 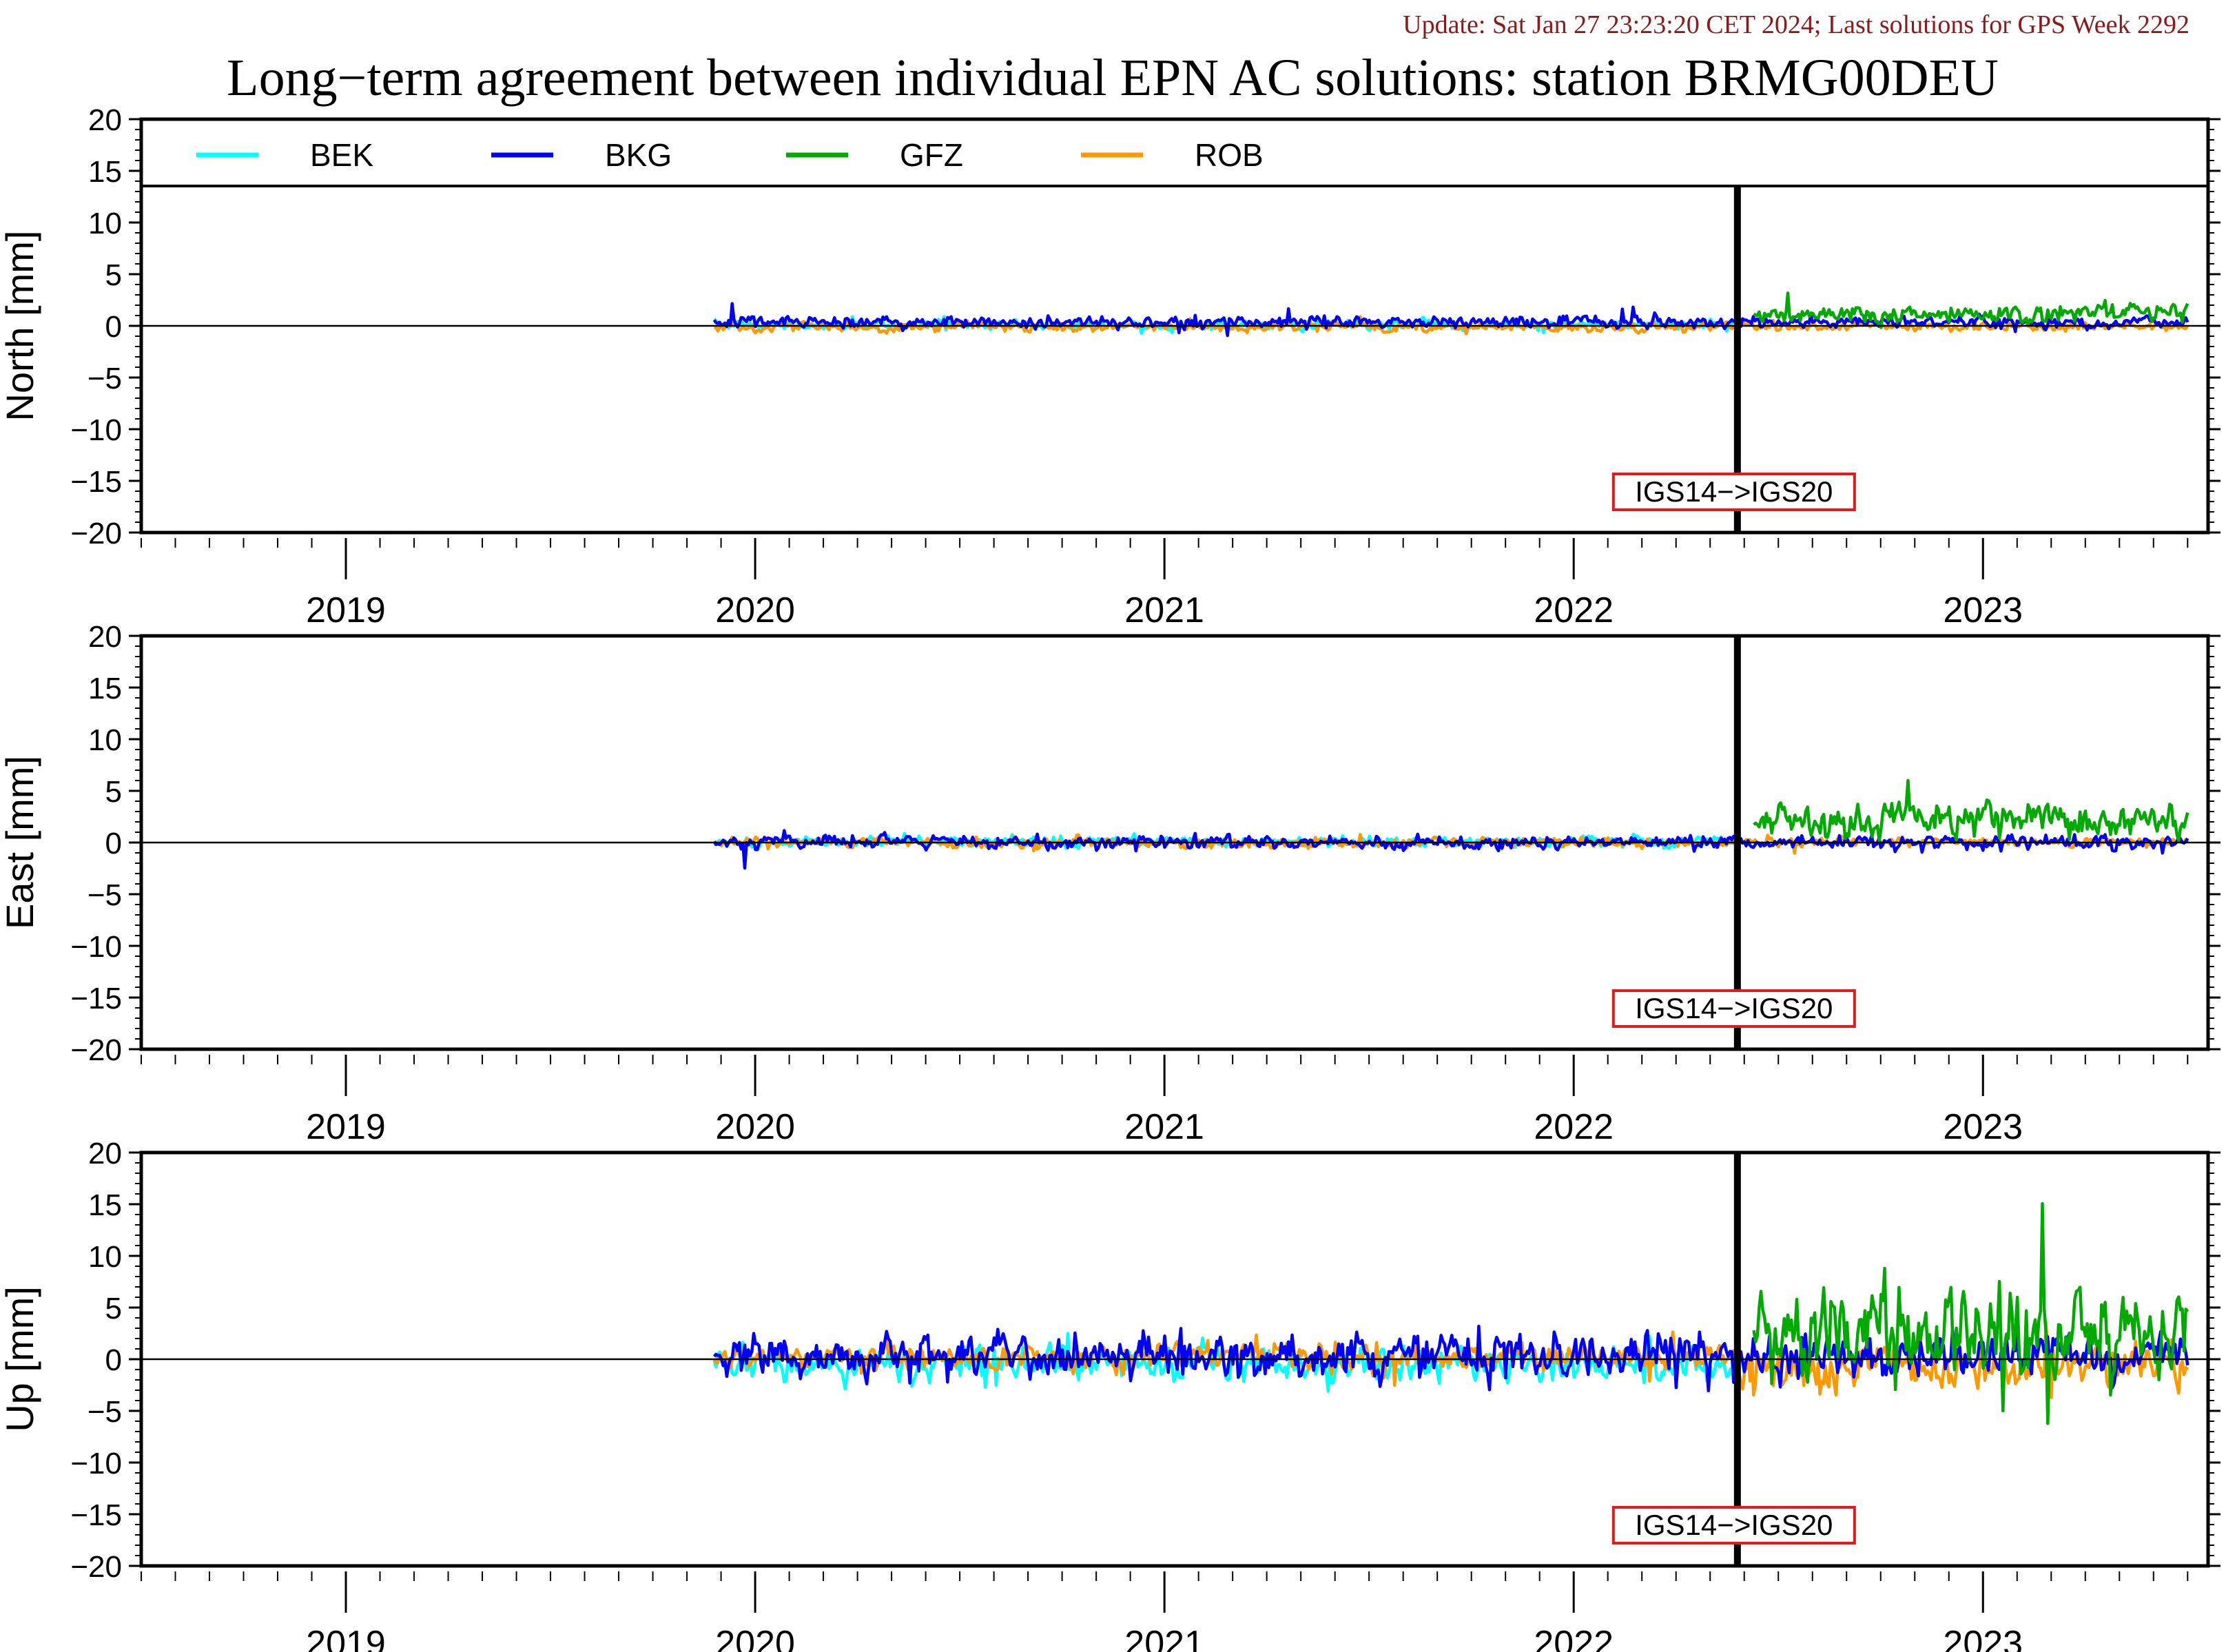 What do you see at coordinates (20, 1359) in the screenshot?
I see `y-axis-label: Up [mm]` at bounding box center [20, 1359].